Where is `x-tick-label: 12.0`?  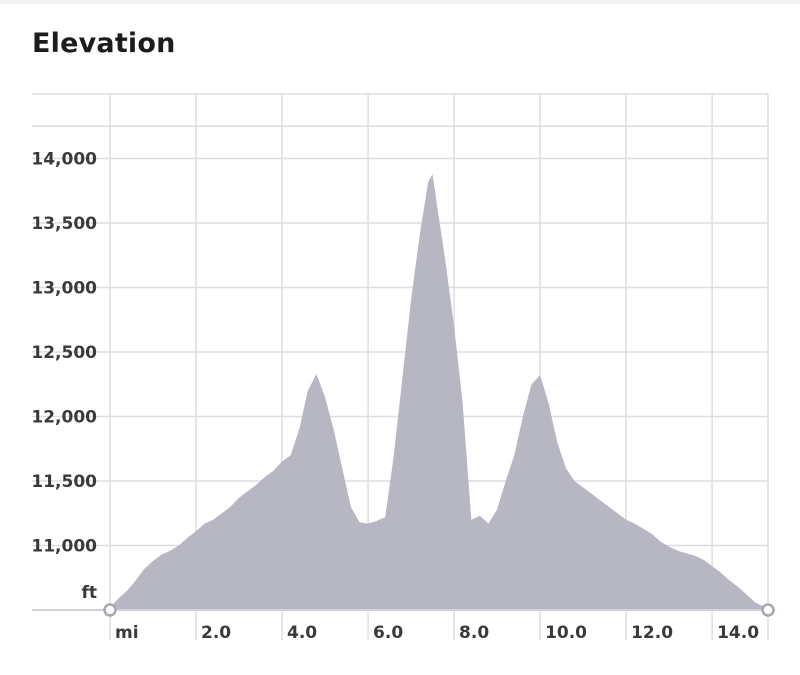 x-tick-label: 12.0 is located at coordinates (652, 633).